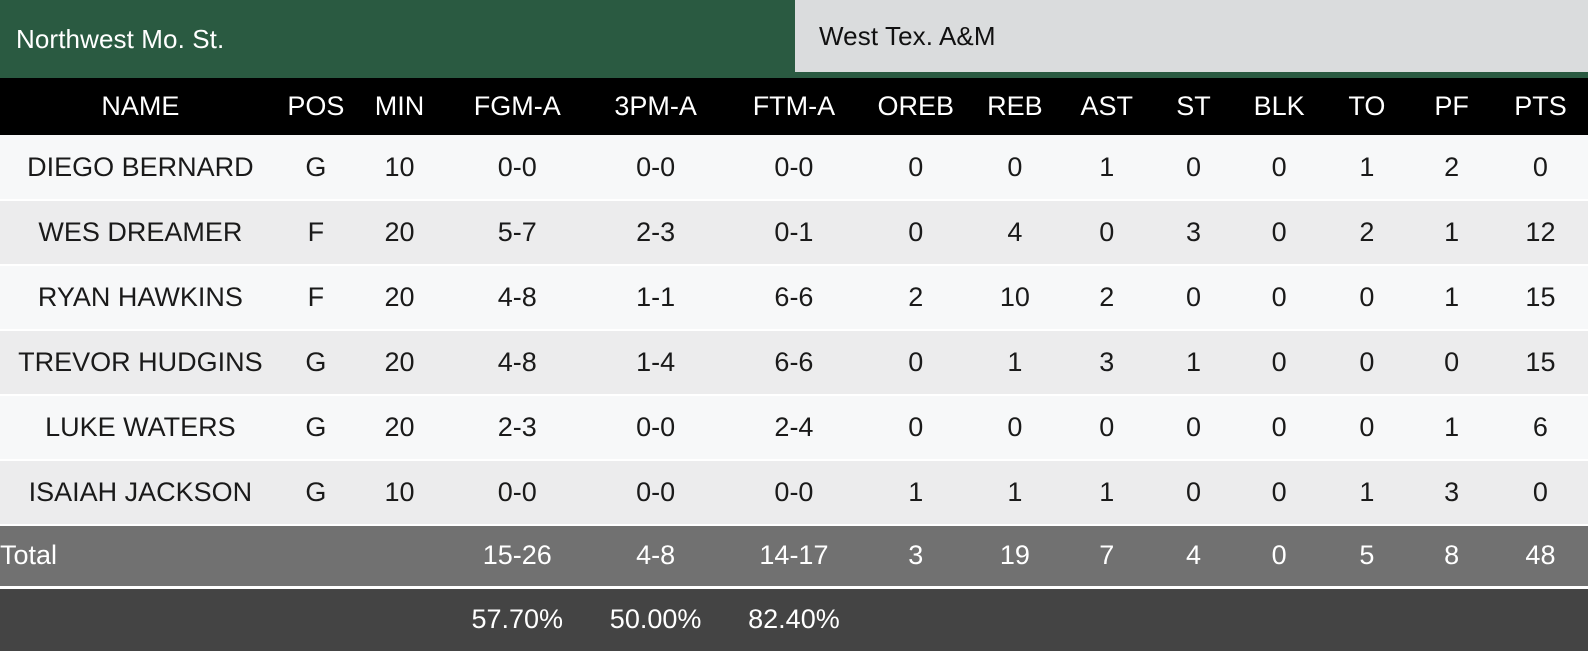 This screenshot has height=658, width=1588. I want to click on total-pf: 8, so click(1451, 557).